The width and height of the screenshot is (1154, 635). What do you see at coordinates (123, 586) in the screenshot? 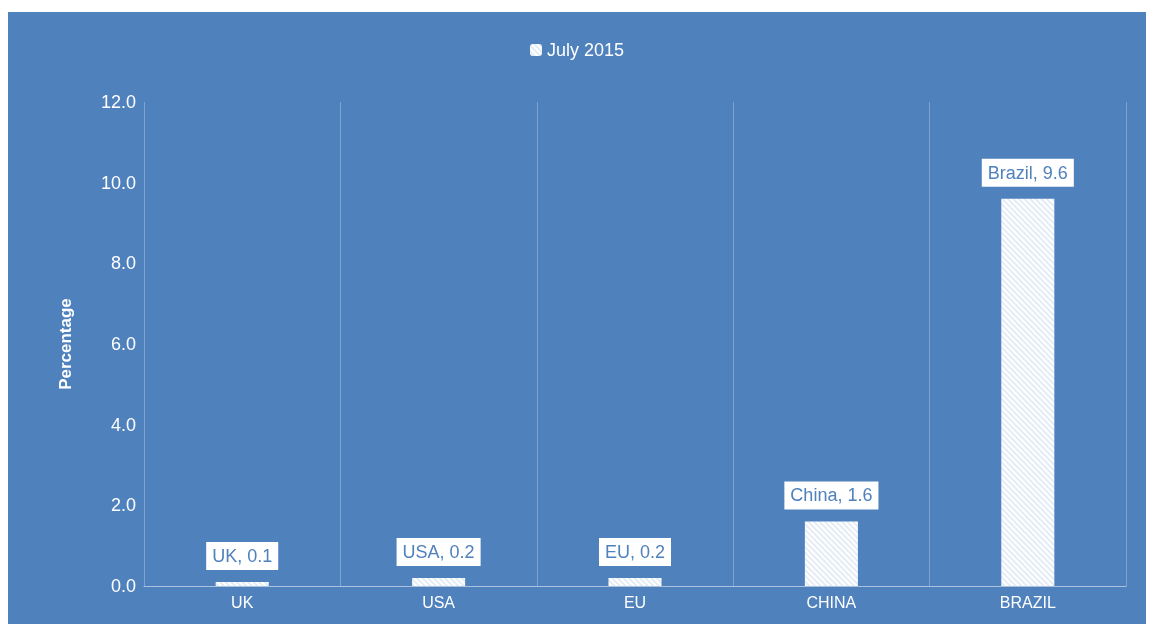
I see `y-tick-label: 0.0` at bounding box center [123, 586].